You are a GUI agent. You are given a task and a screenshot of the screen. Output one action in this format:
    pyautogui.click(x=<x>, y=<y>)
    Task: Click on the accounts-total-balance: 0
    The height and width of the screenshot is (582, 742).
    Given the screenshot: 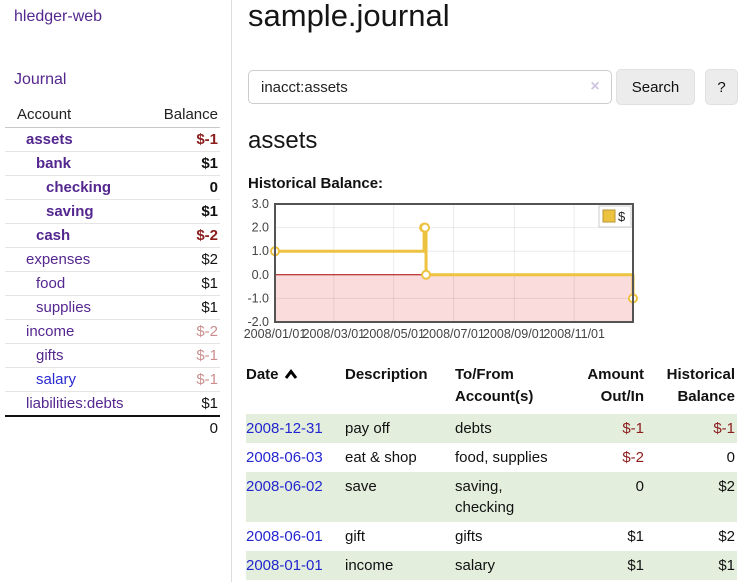 What is the action you would take?
    pyautogui.click(x=185, y=427)
    